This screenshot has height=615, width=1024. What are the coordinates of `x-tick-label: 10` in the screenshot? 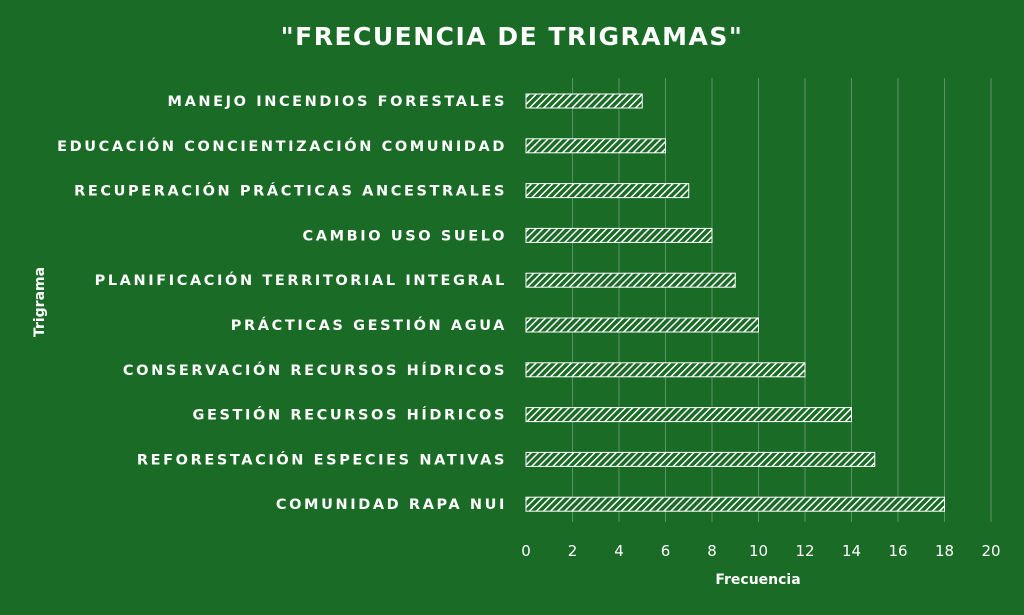 It's located at (758, 551).